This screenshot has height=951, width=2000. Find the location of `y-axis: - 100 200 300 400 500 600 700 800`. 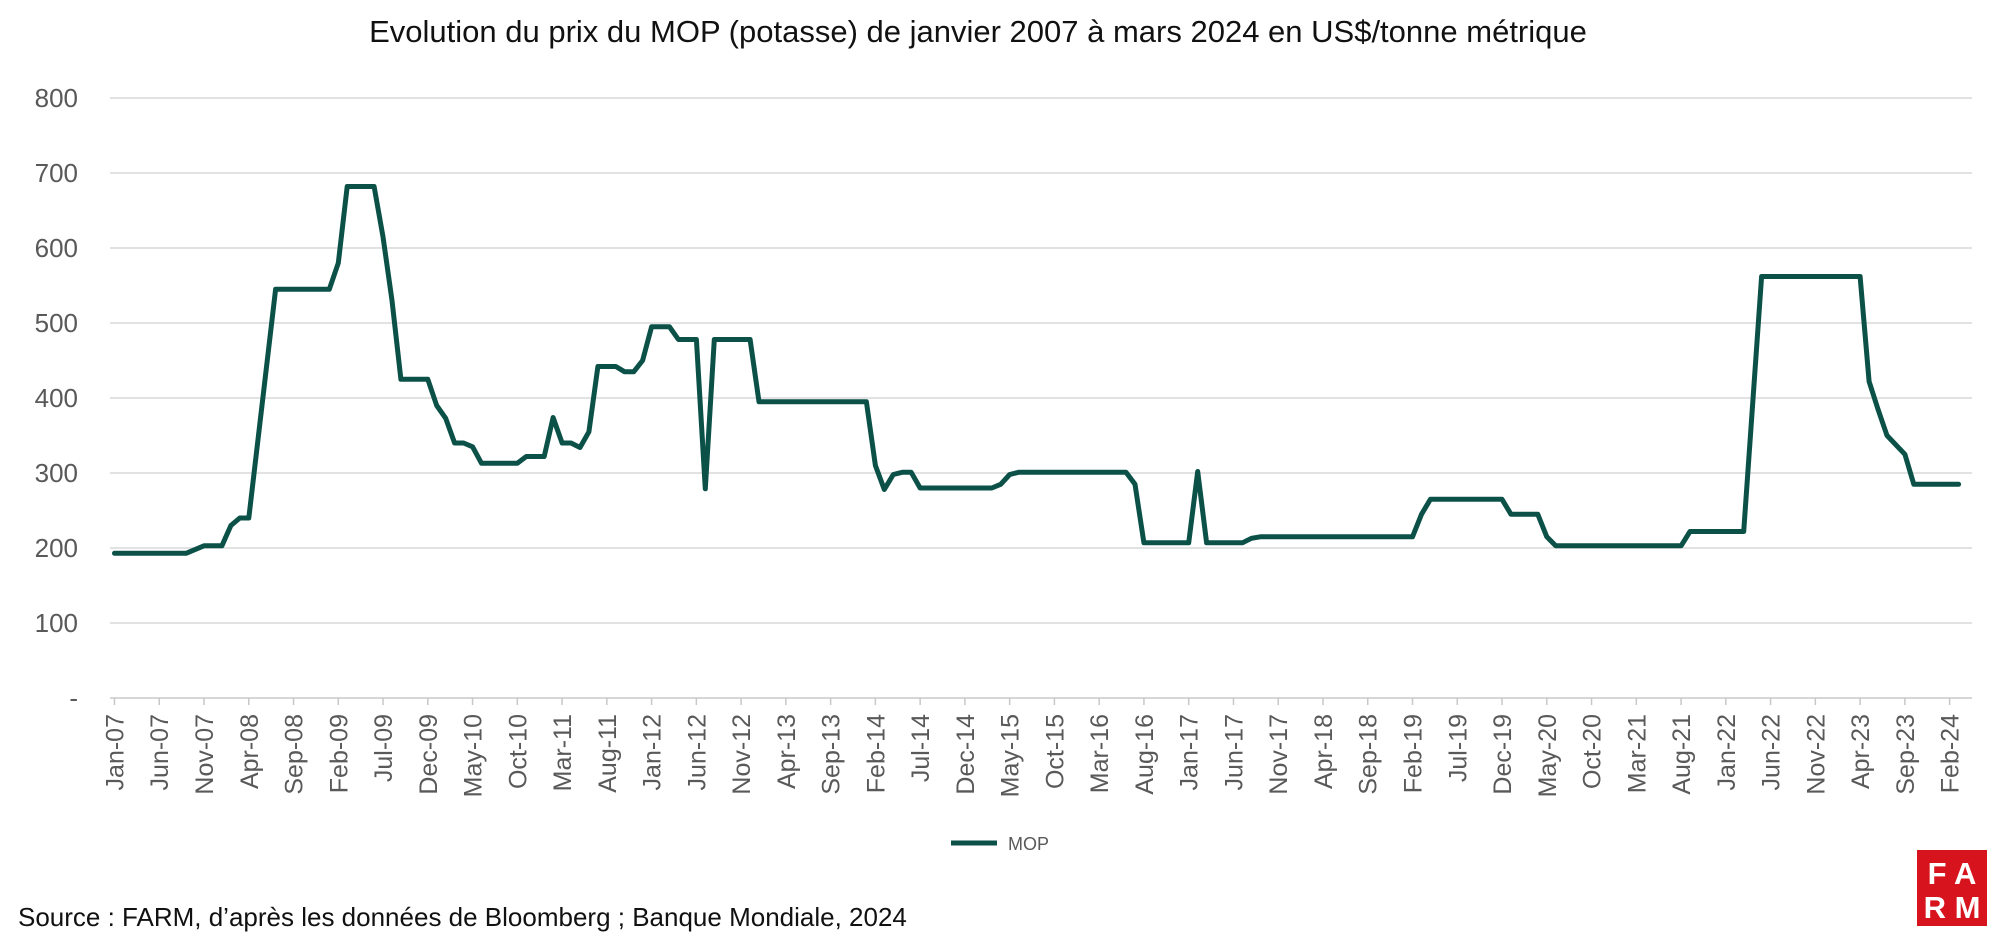

y-axis: - 100 200 300 400 500 600 700 800 is located at coordinates (56, 398).